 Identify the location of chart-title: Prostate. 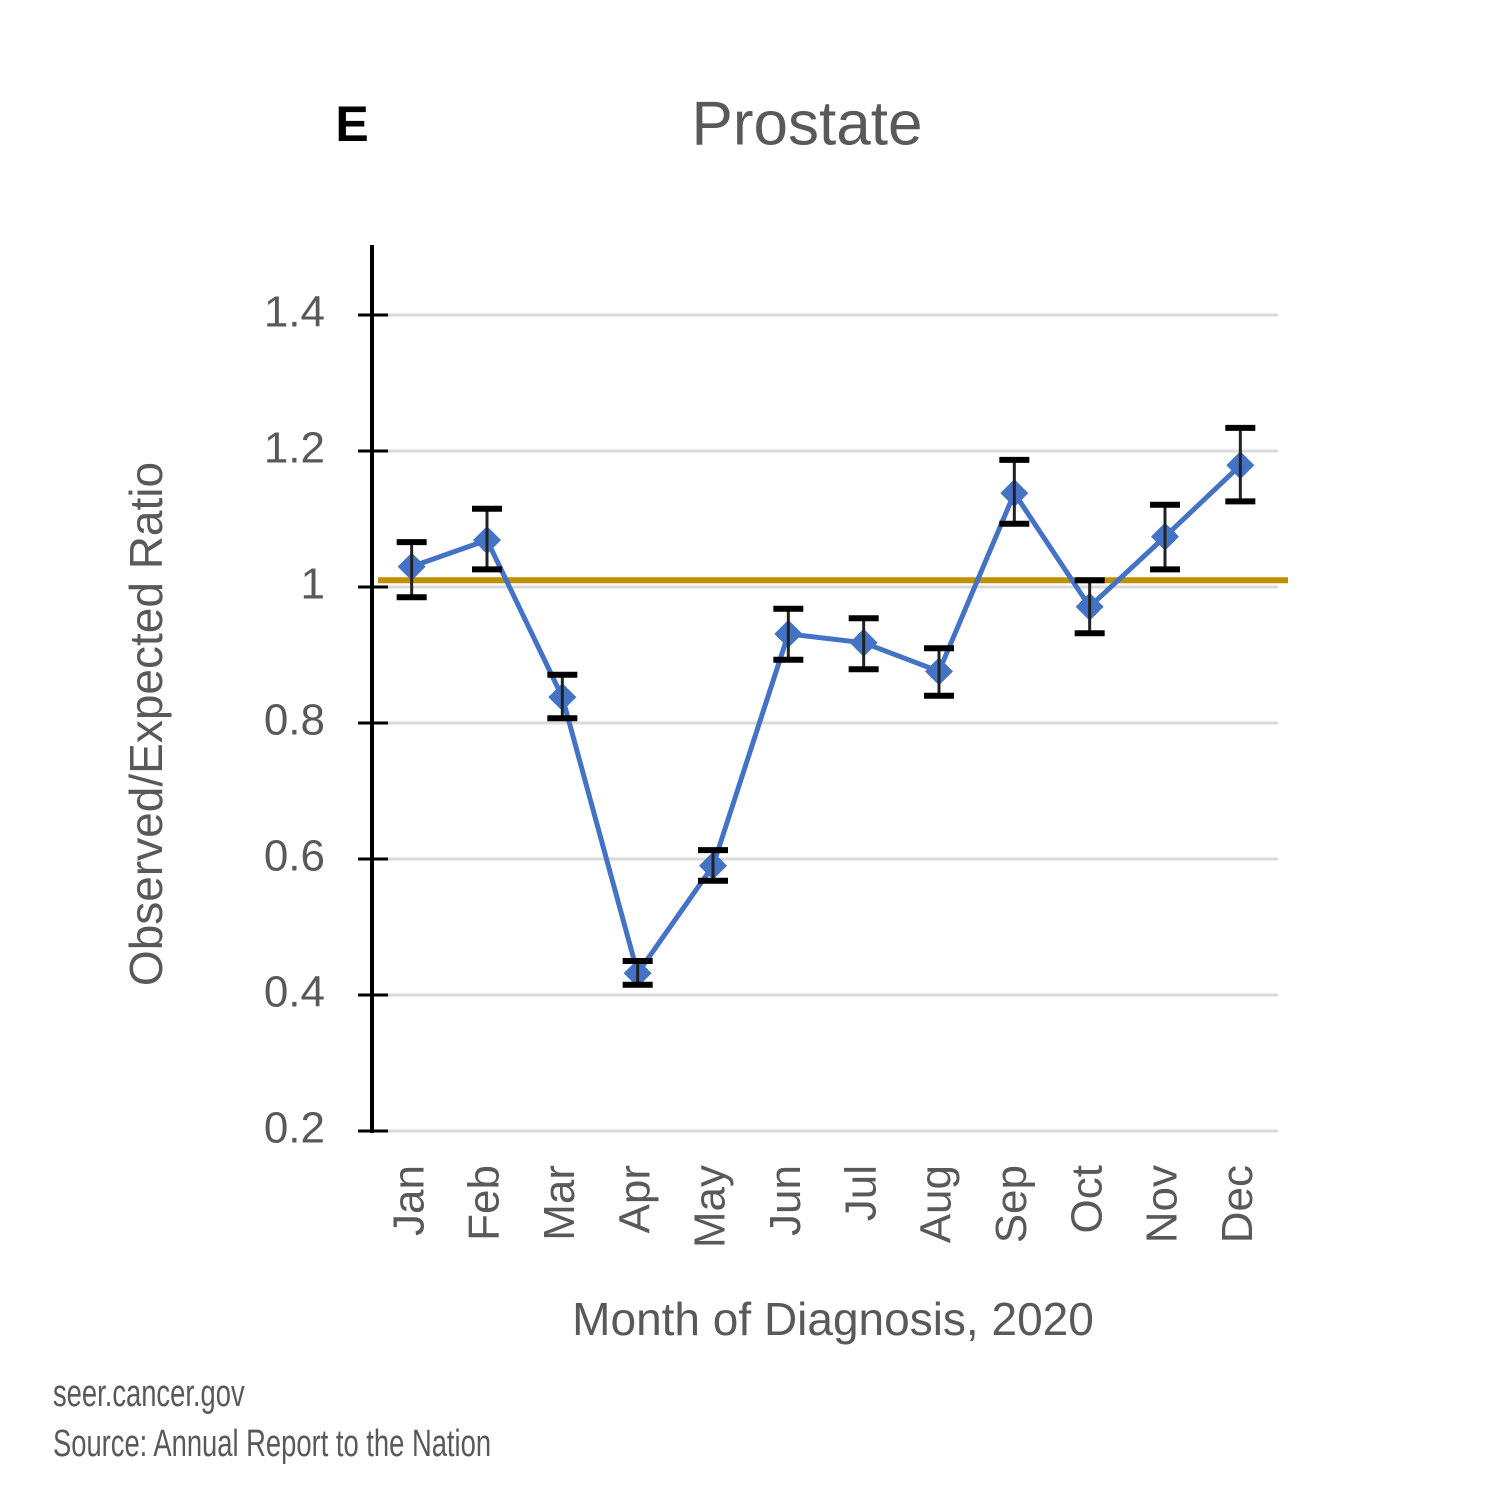
(807, 123).